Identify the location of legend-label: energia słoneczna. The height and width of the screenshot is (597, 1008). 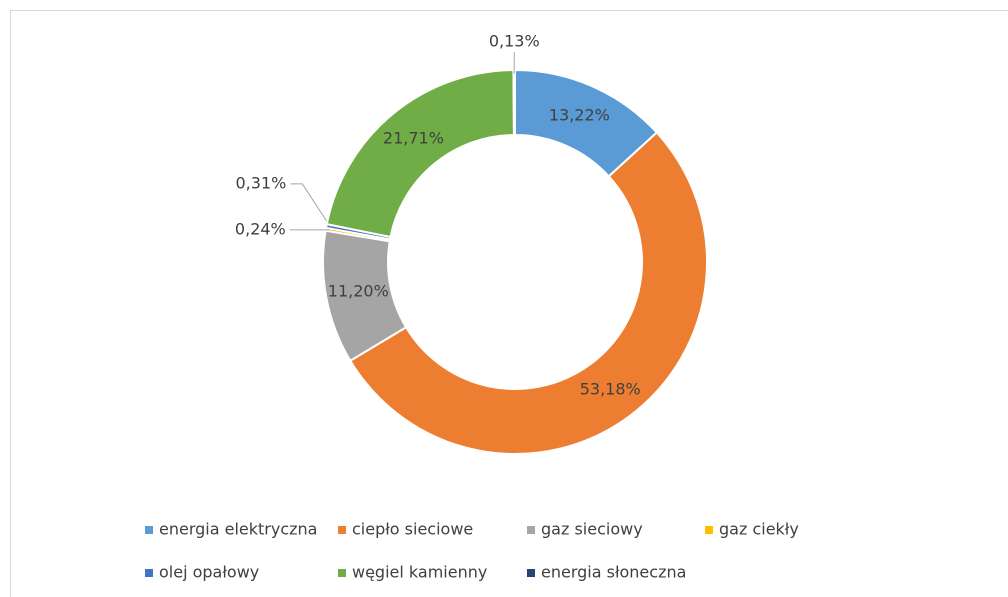
(613, 572).